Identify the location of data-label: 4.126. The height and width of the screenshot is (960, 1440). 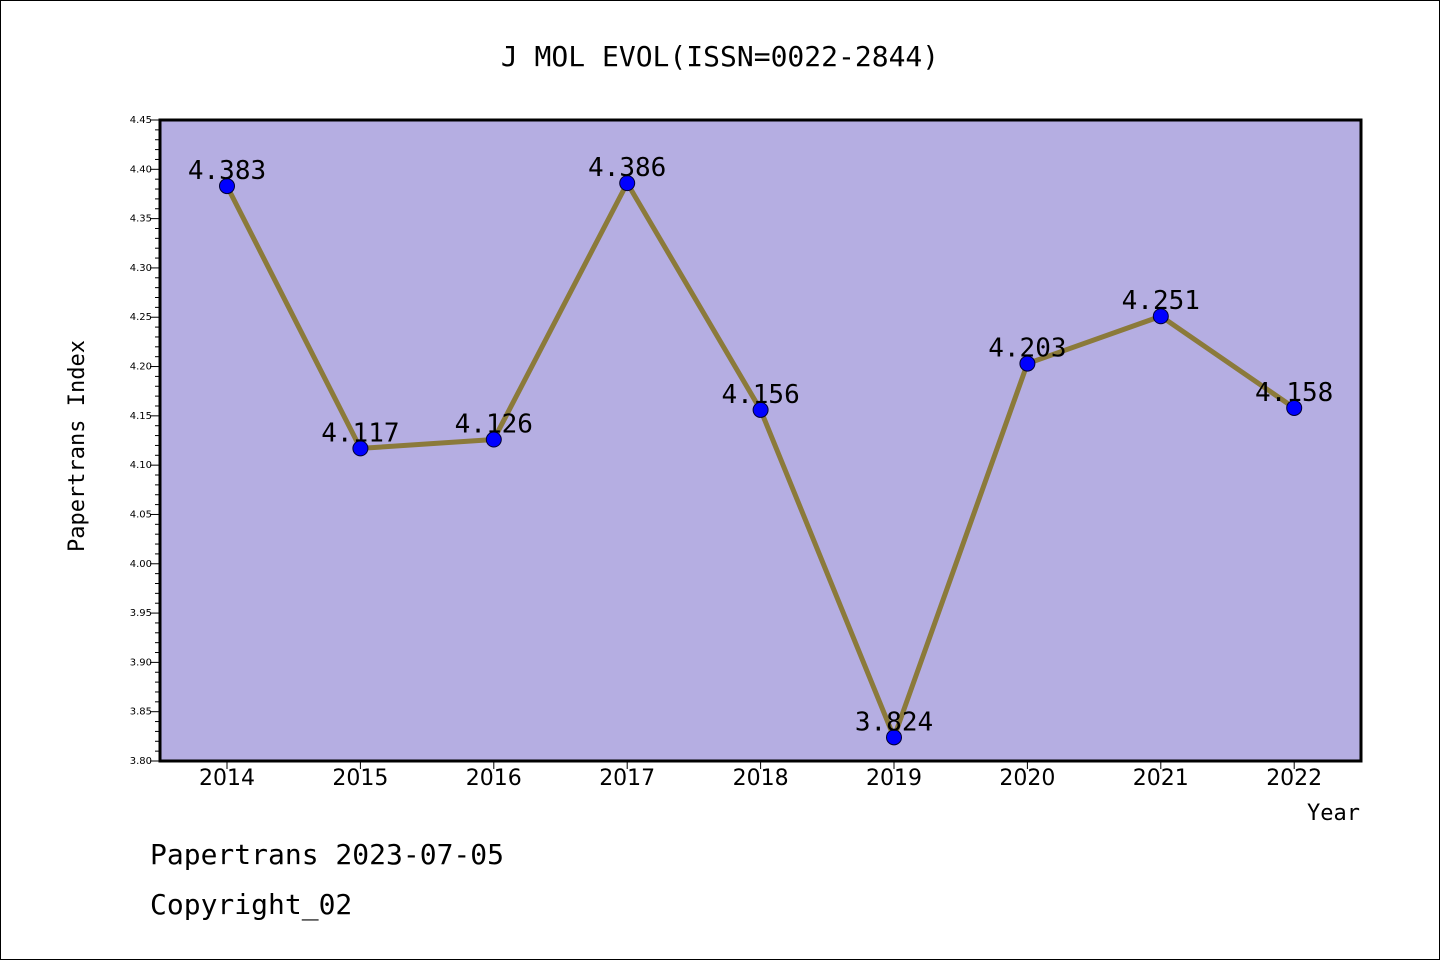
(494, 425).